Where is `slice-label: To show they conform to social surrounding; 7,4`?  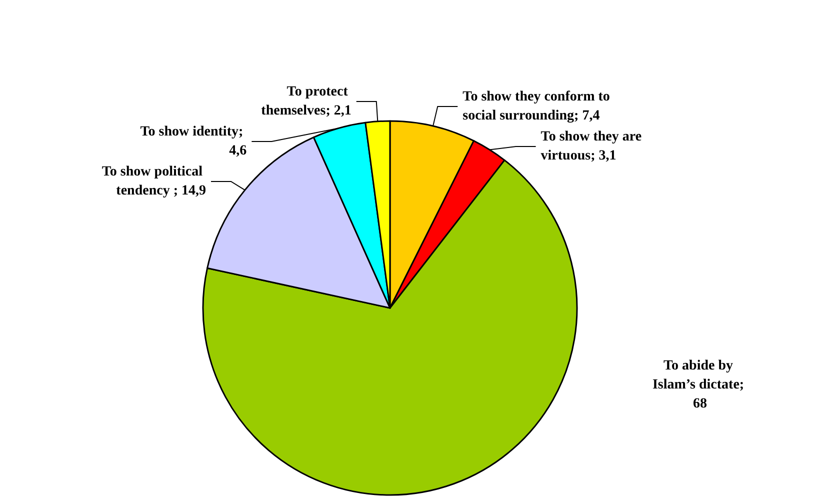
slice-label: To show they conform to social surrounding; 7,4 is located at coordinates (538, 107).